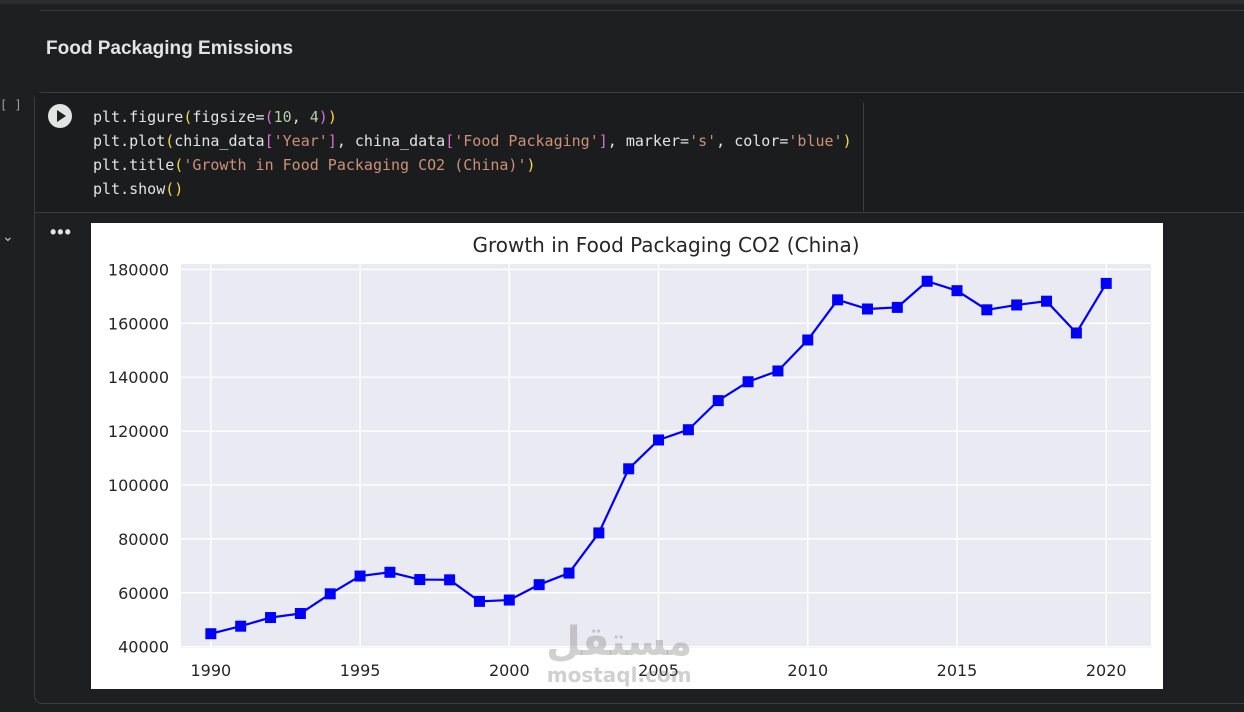 The width and height of the screenshot is (1244, 712). I want to click on y-tick-label: 80000, so click(143, 539).